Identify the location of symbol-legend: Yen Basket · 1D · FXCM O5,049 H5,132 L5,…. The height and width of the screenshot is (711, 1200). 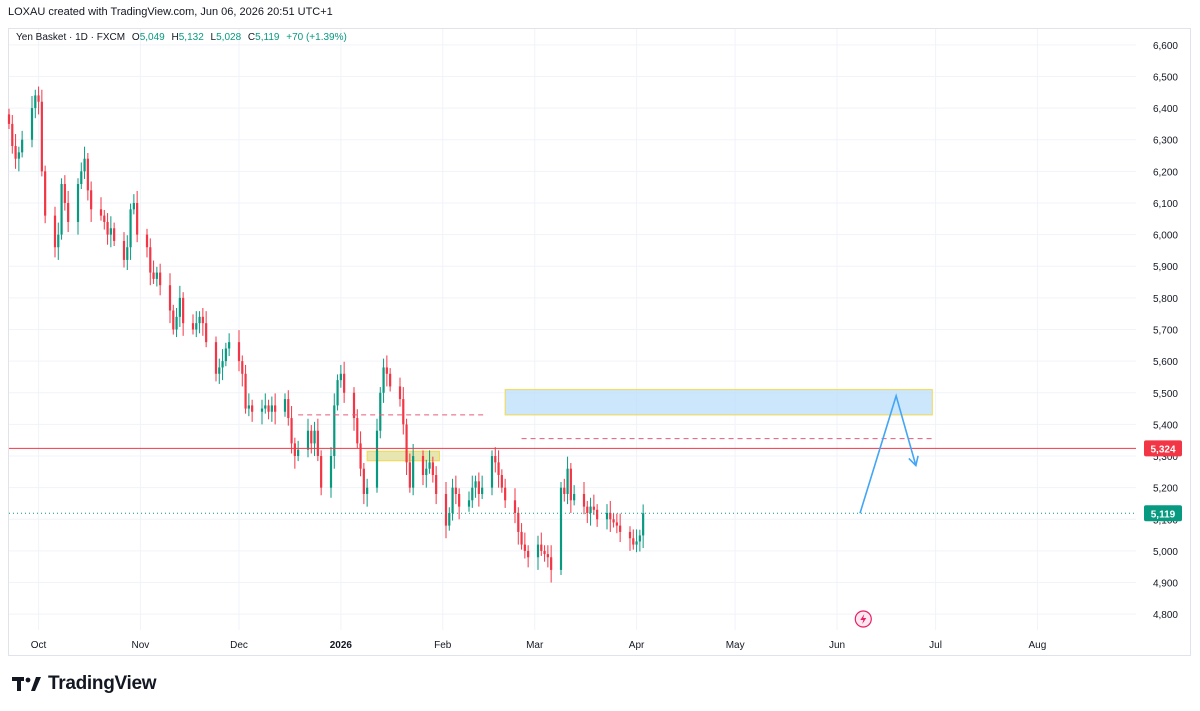
(181, 37).